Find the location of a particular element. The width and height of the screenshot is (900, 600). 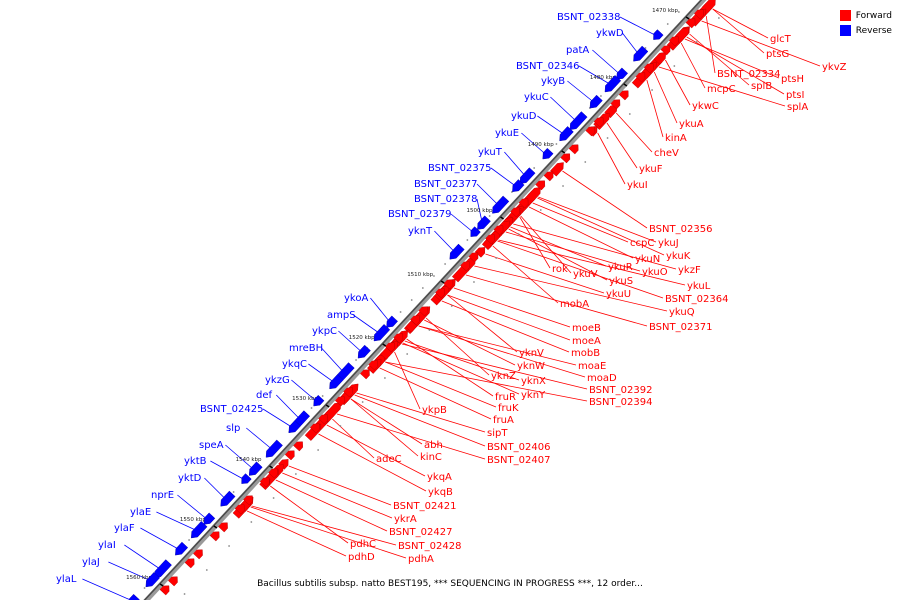

forward-gene-connector-mcpC is located at coordinates (693, 65).